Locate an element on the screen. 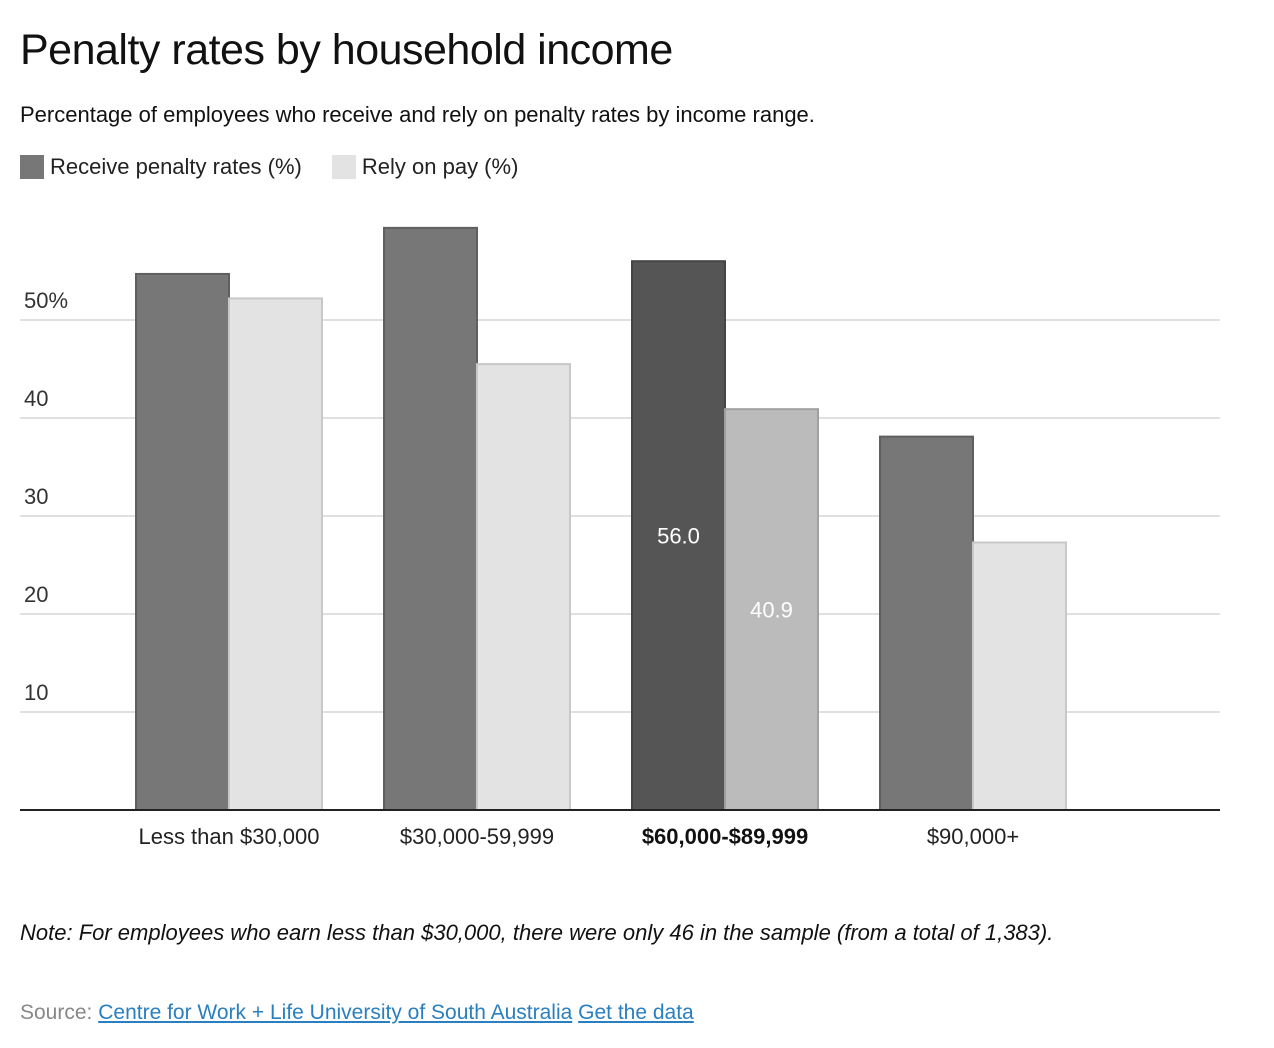 This screenshot has height=1048, width=1274. legend-swatch-receive is located at coordinates (32, 167).